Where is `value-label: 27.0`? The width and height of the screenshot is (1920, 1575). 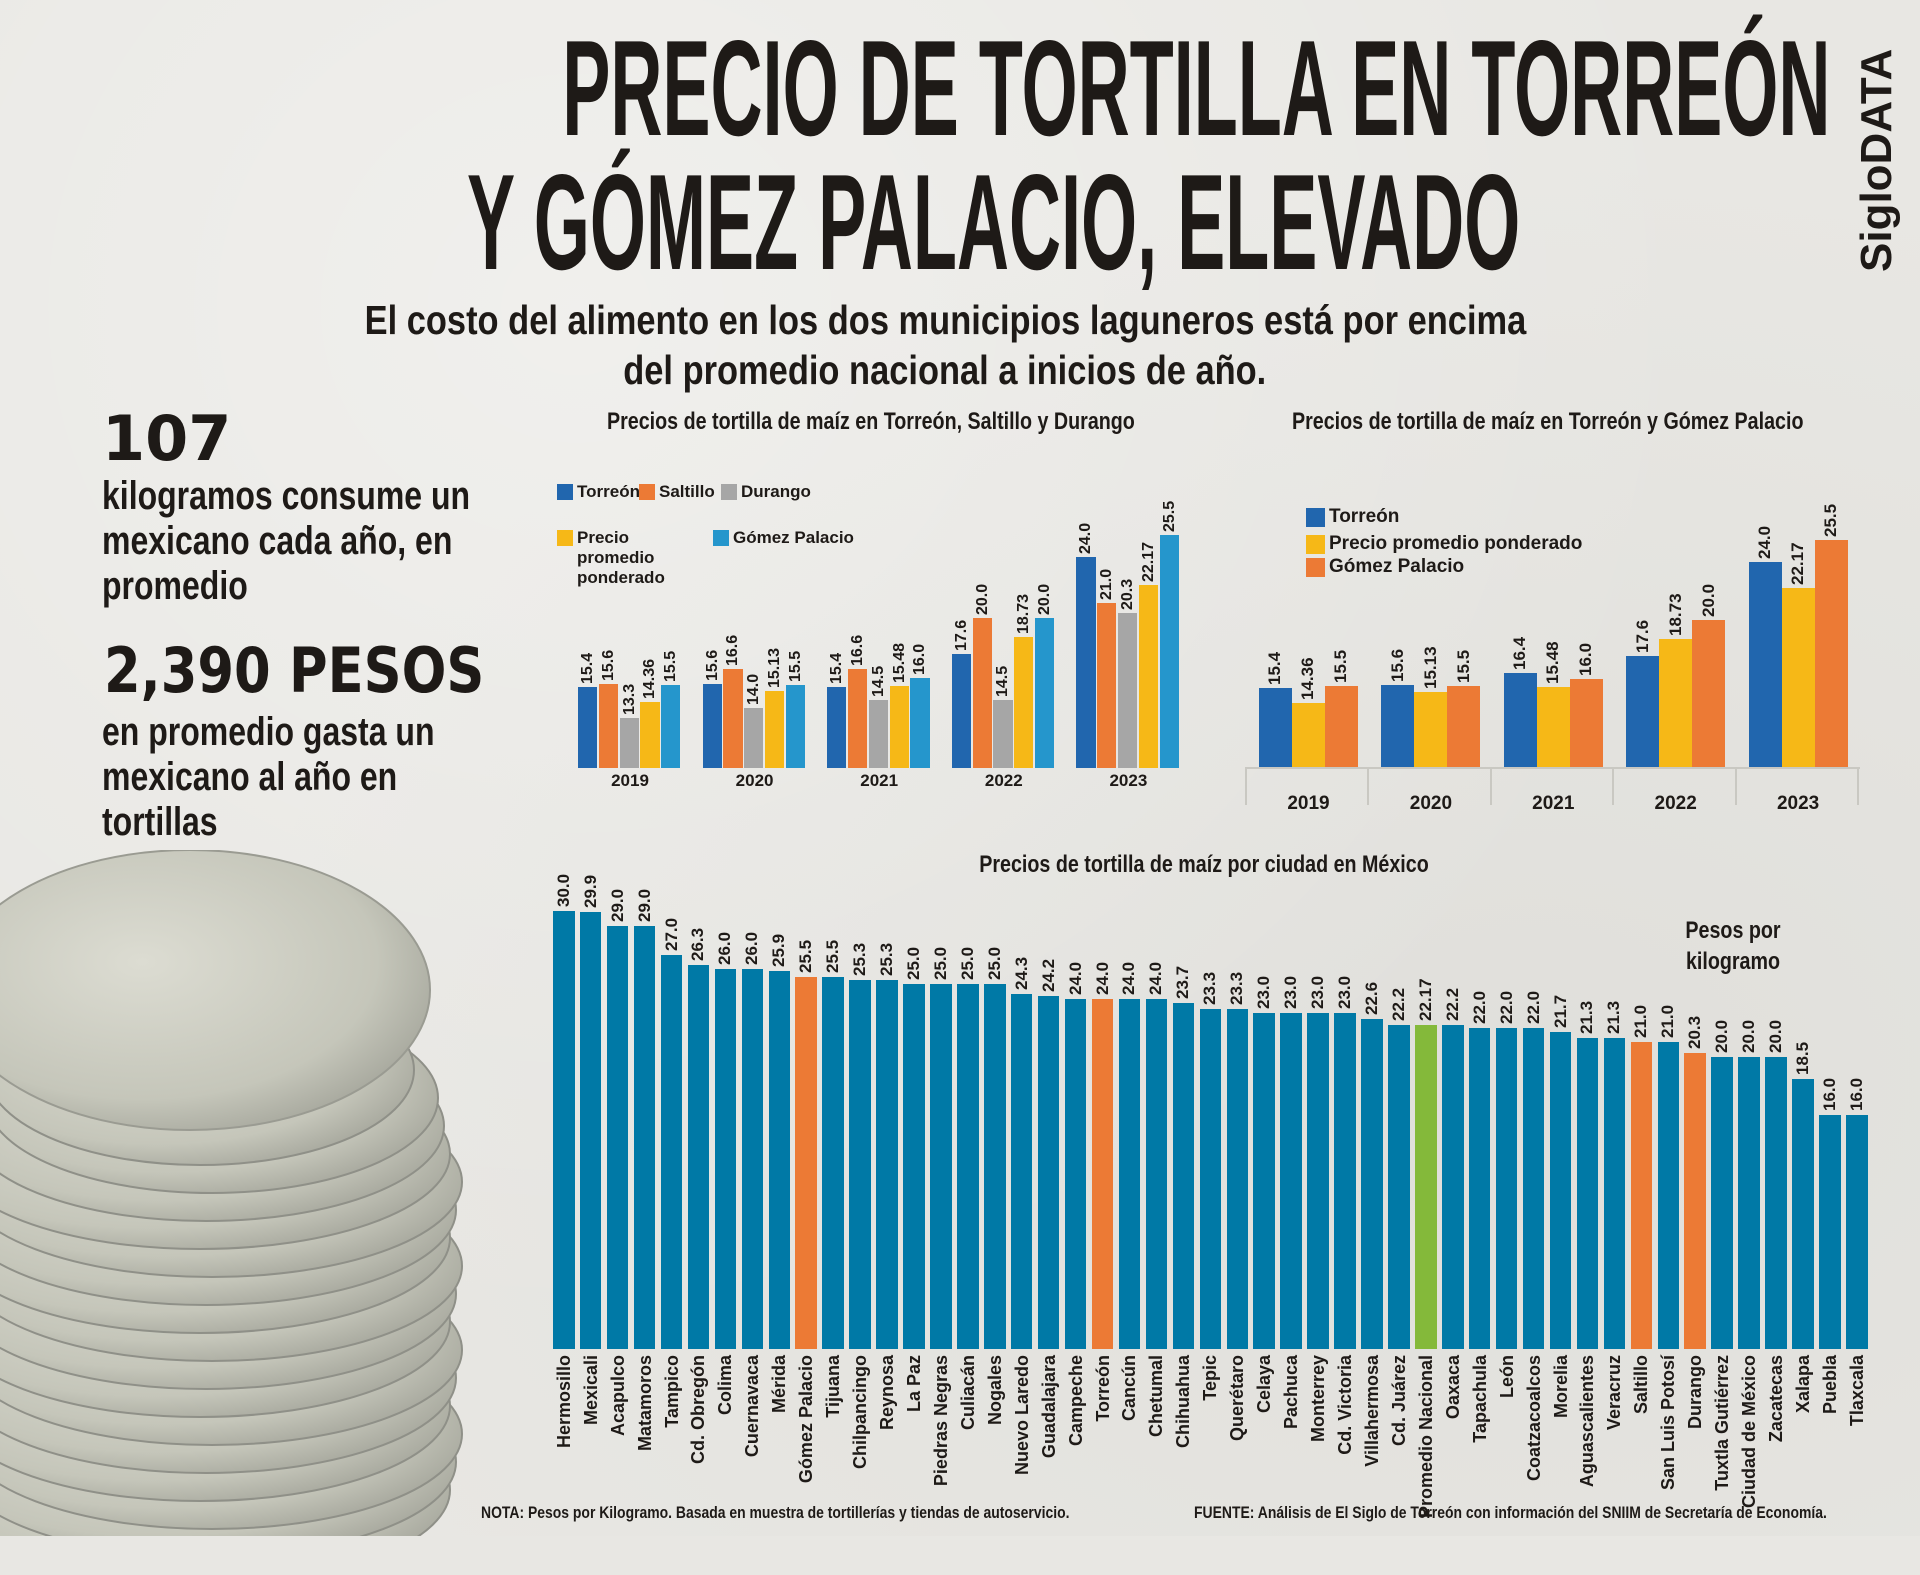
value-label: 27.0 is located at coordinates (671, 934).